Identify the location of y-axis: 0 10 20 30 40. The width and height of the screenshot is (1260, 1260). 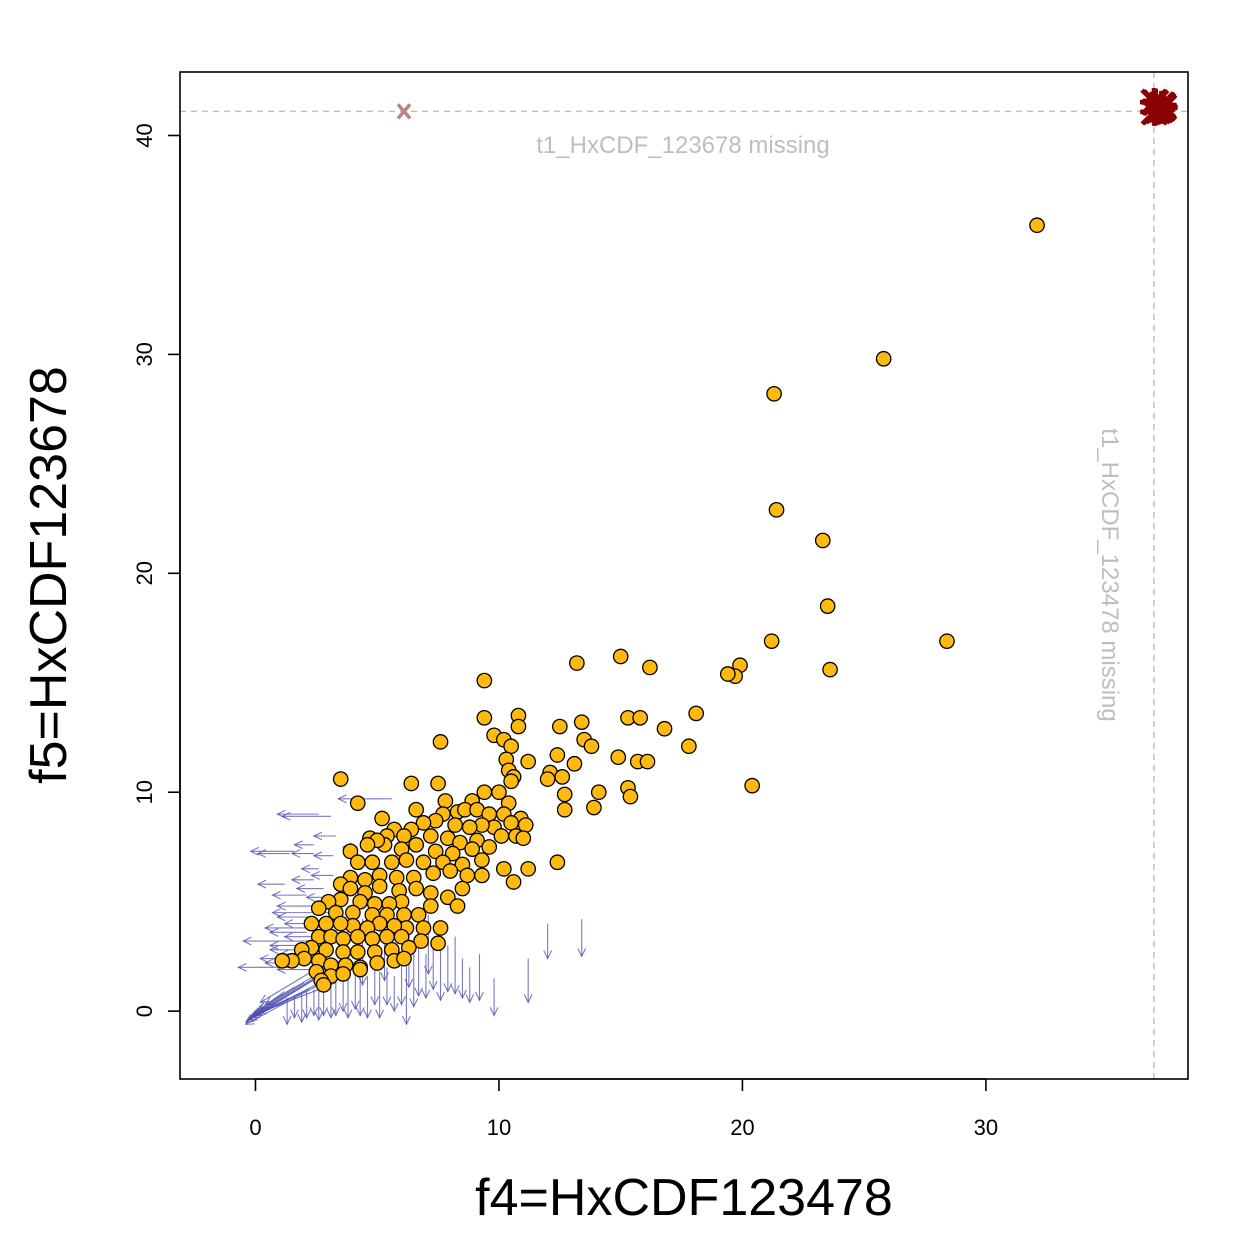
(156, 570).